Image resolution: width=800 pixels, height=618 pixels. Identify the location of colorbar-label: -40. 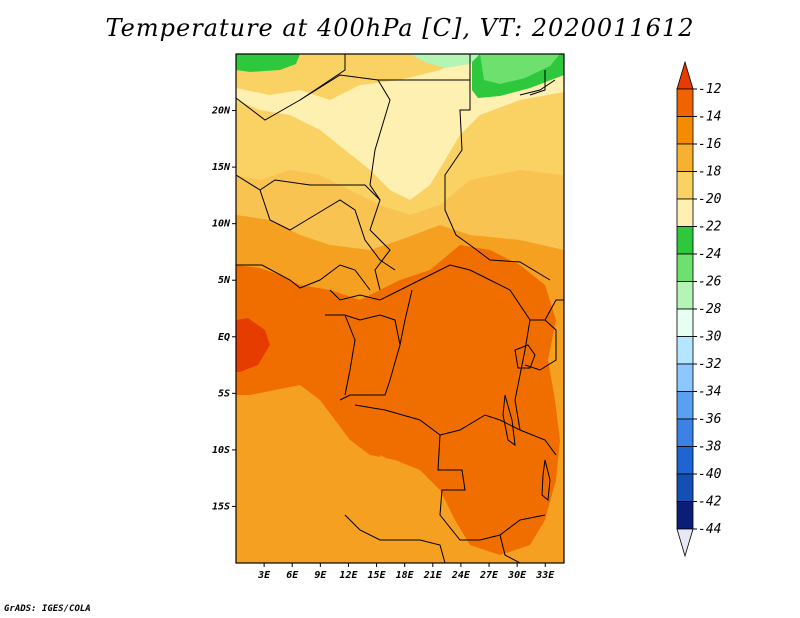
(710, 474).